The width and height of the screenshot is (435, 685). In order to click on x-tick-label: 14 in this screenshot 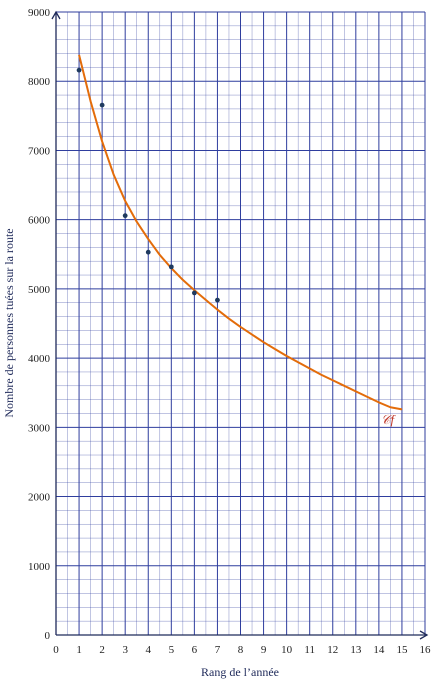, I will do `click(379, 650)`.